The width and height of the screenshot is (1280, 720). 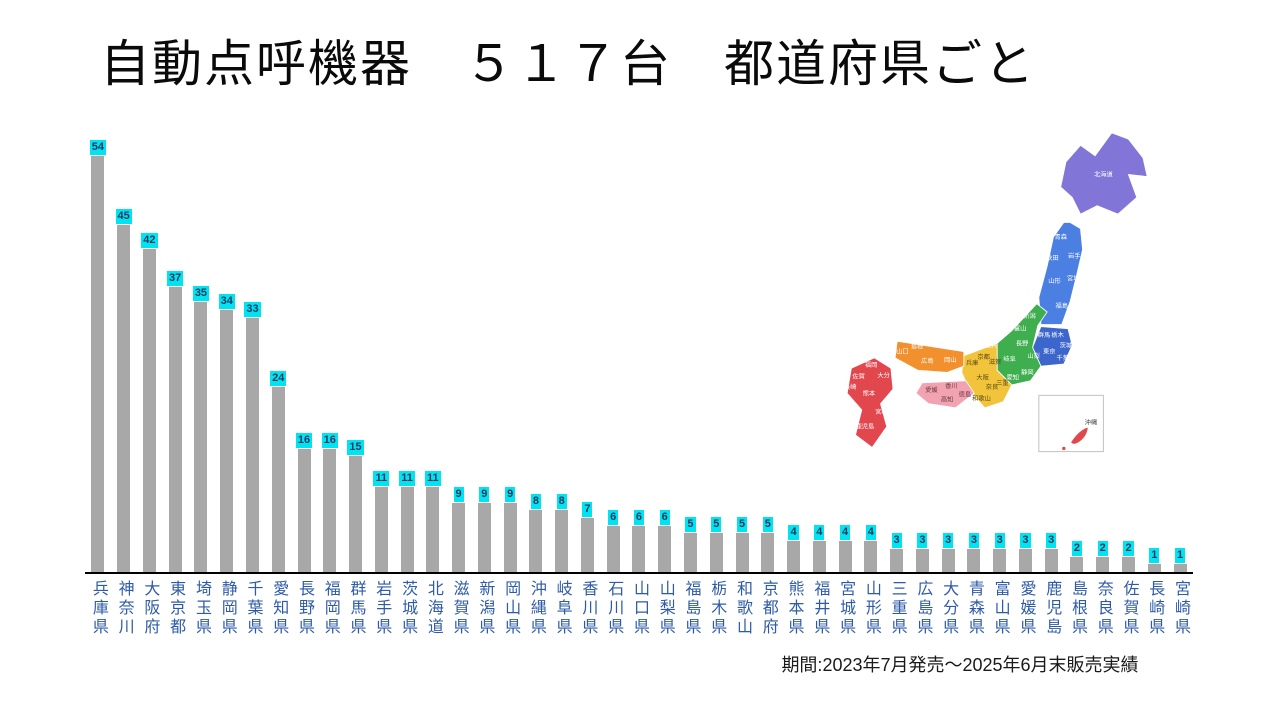 I want to click on bar-column: 6, so click(x=639, y=541).